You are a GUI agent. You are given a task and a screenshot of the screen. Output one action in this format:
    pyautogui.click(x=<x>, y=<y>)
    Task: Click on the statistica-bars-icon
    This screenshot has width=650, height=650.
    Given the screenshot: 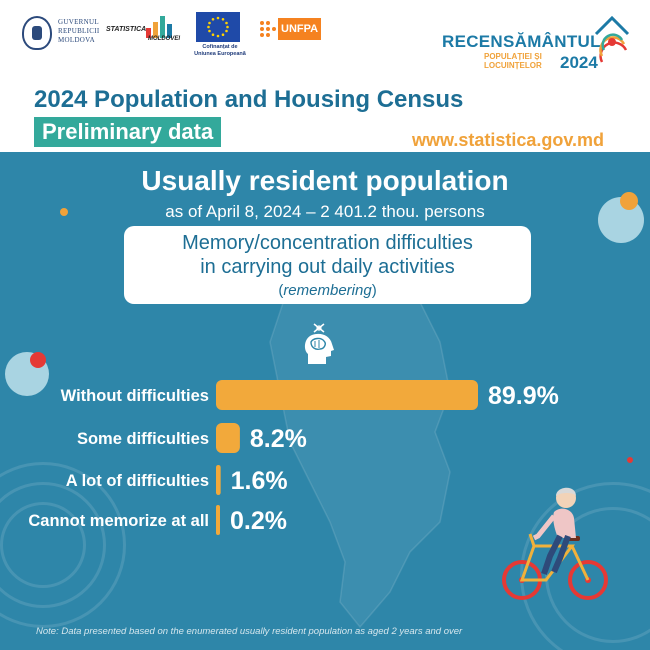 What is the action you would take?
    pyautogui.click(x=161, y=27)
    